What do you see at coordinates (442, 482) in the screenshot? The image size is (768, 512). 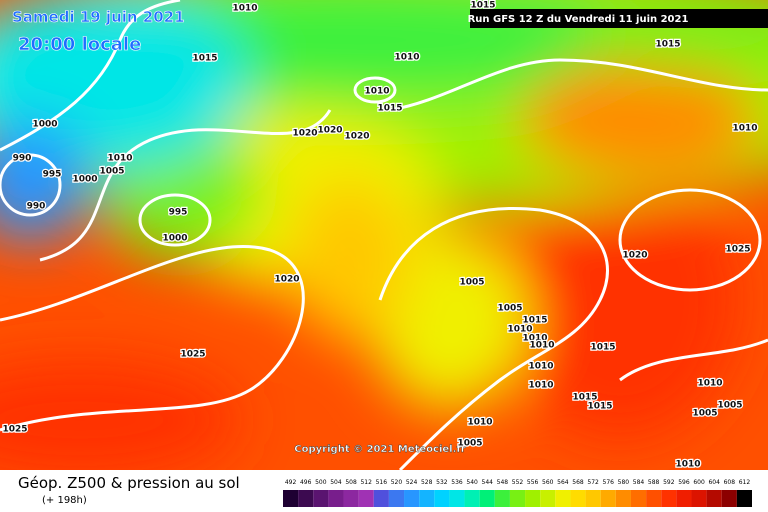 I see `scale-label: 532` at bounding box center [442, 482].